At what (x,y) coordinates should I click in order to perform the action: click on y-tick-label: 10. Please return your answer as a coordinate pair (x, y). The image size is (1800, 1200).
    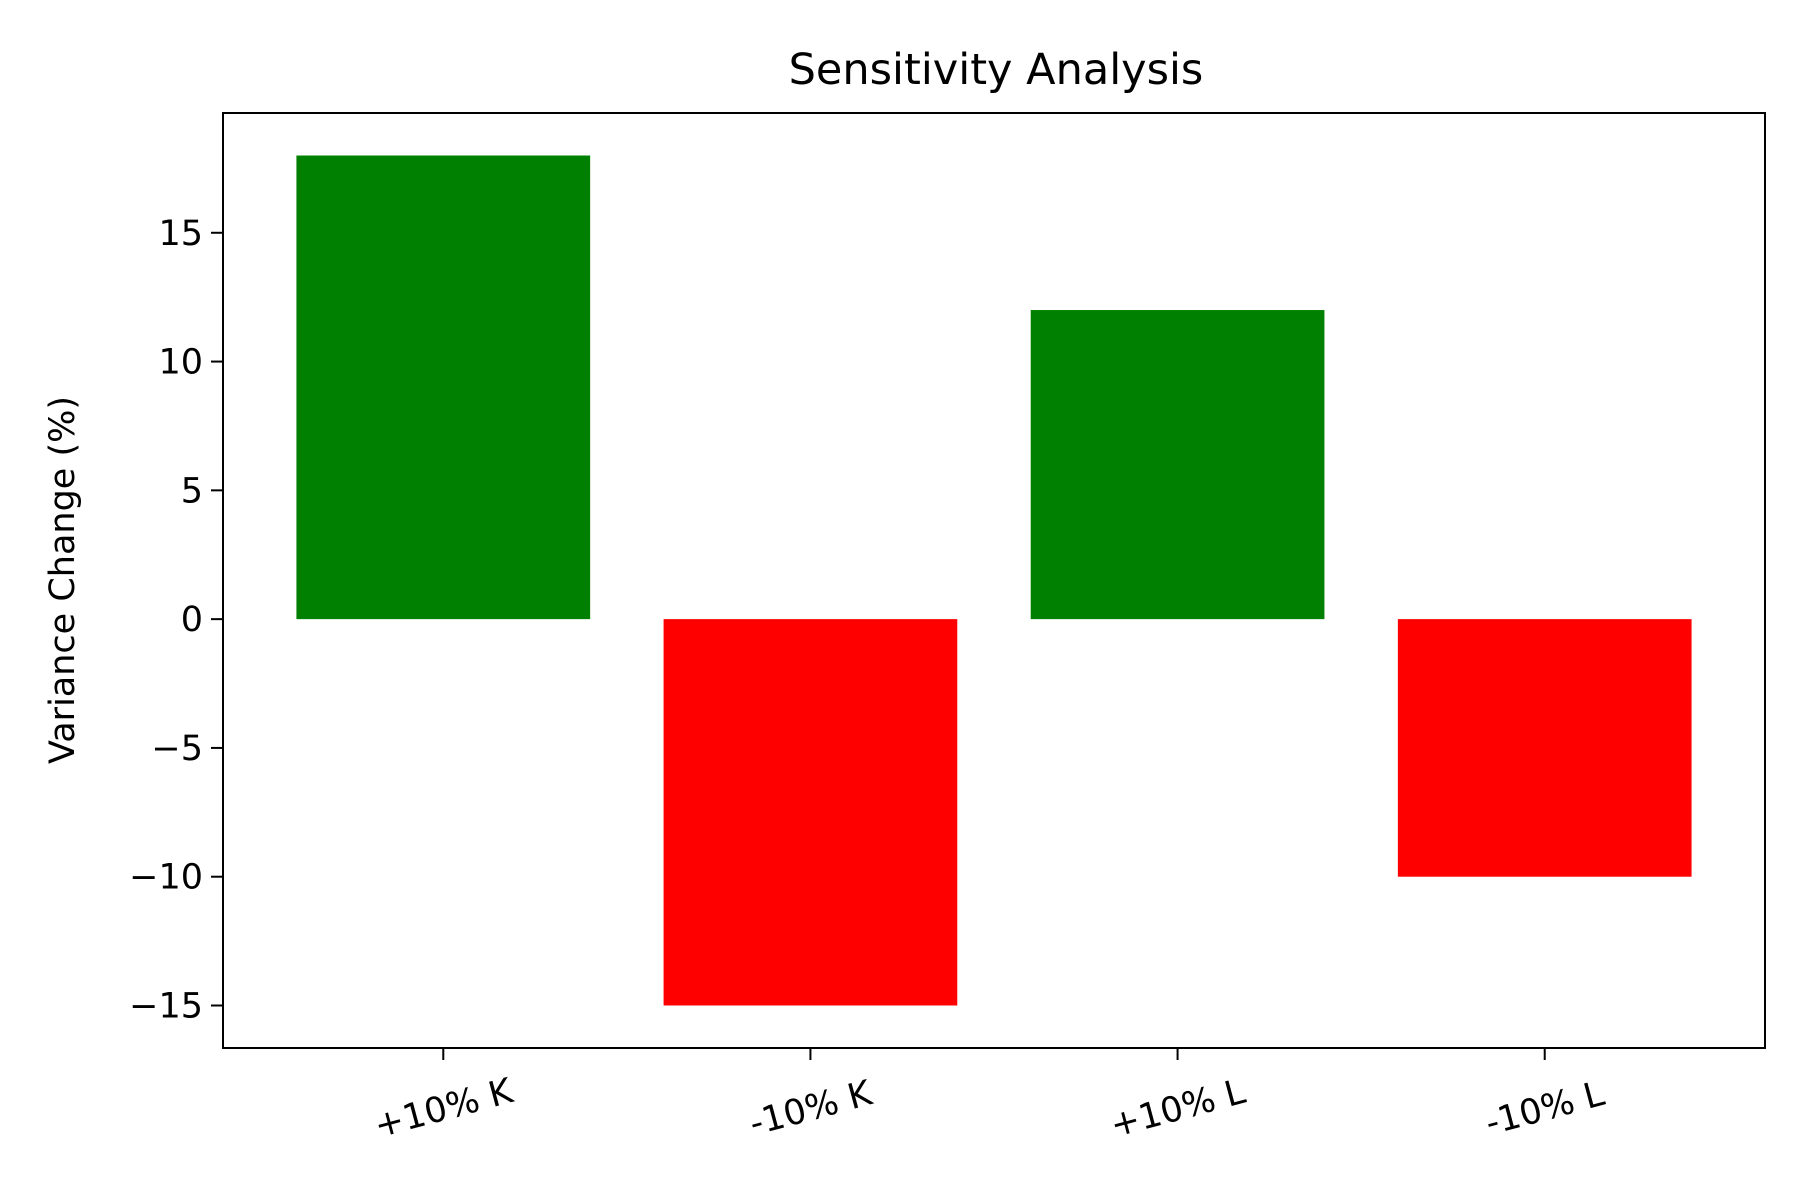
    Looking at the image, I should click on (180, 363).